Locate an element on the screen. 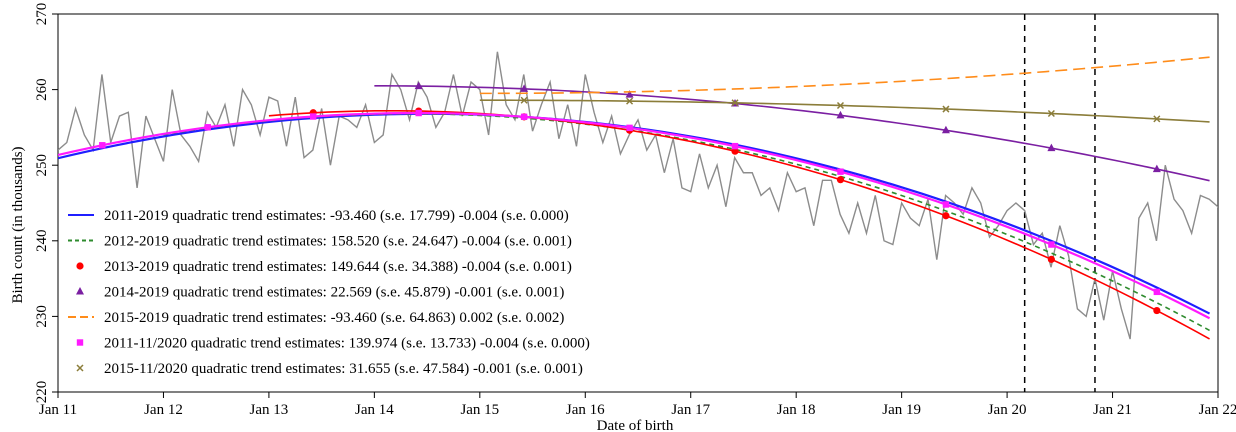  y-tick-label: 270 is located at coordinates (42, 14).